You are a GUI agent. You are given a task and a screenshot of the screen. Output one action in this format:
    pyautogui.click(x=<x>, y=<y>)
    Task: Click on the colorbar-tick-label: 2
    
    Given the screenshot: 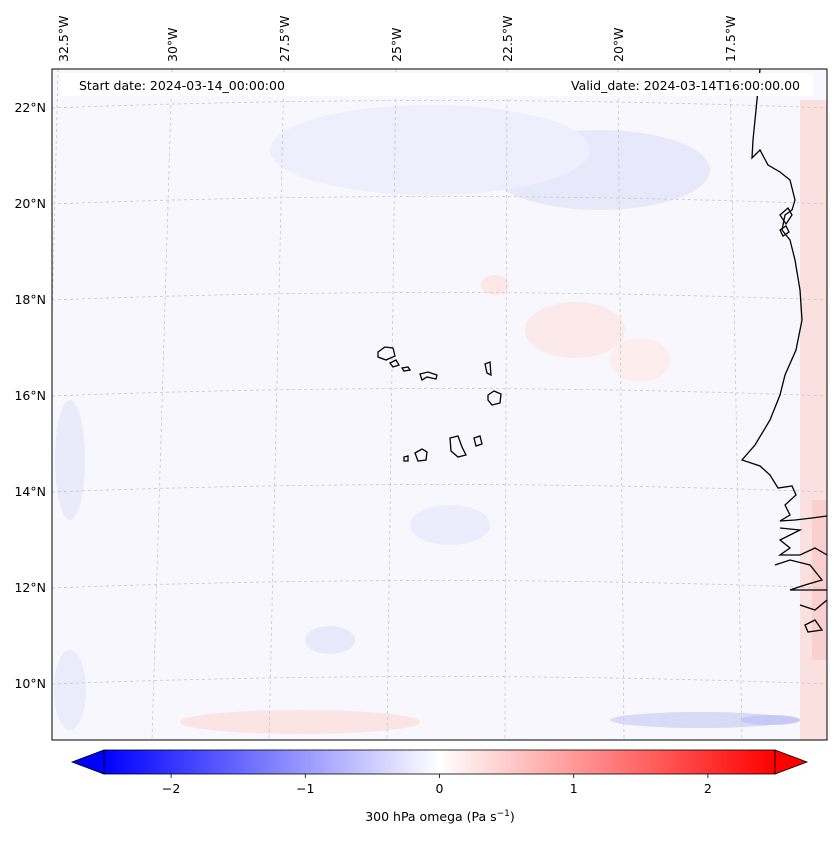 What is the action you would take?
    pyautogui.click(x=708, y=788)
    